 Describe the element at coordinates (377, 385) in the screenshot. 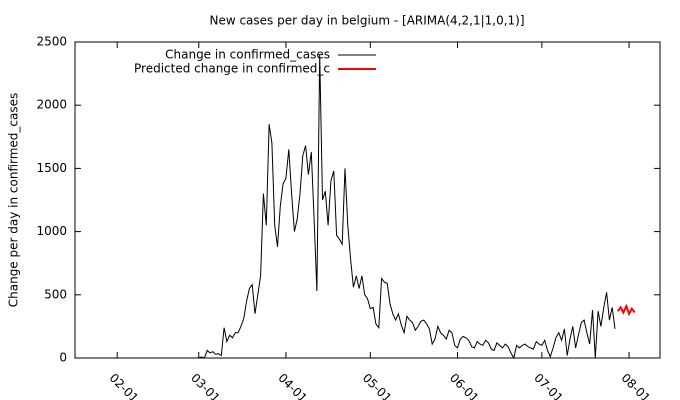

I see `x-tick-label: 05-01` at that location.